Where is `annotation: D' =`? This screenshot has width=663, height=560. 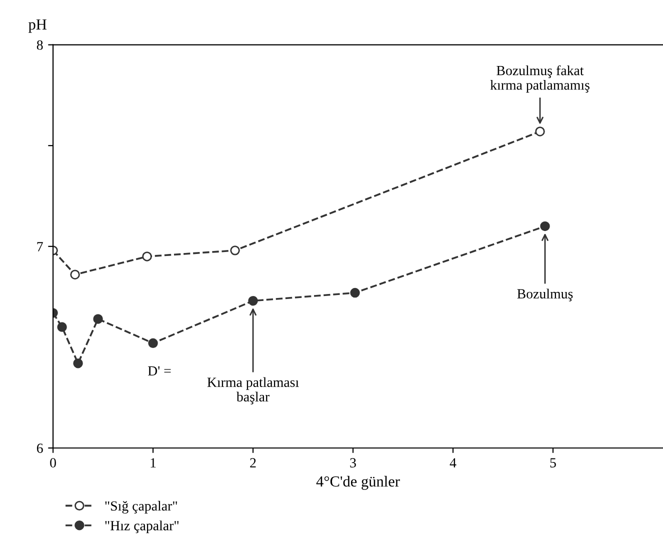 annotation: D' = is located at coordinates (159, 371).